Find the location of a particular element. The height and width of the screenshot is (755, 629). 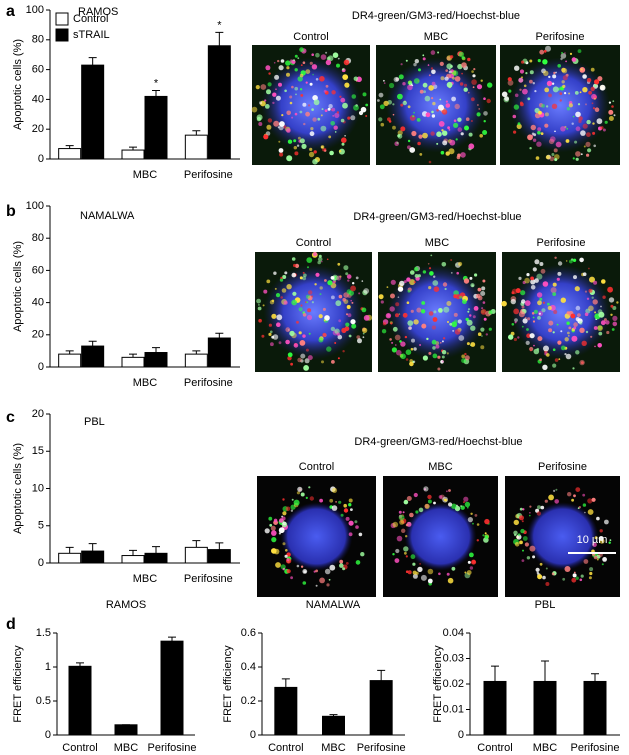

y-tick-label: 60 is located at coordinates (38, 70).